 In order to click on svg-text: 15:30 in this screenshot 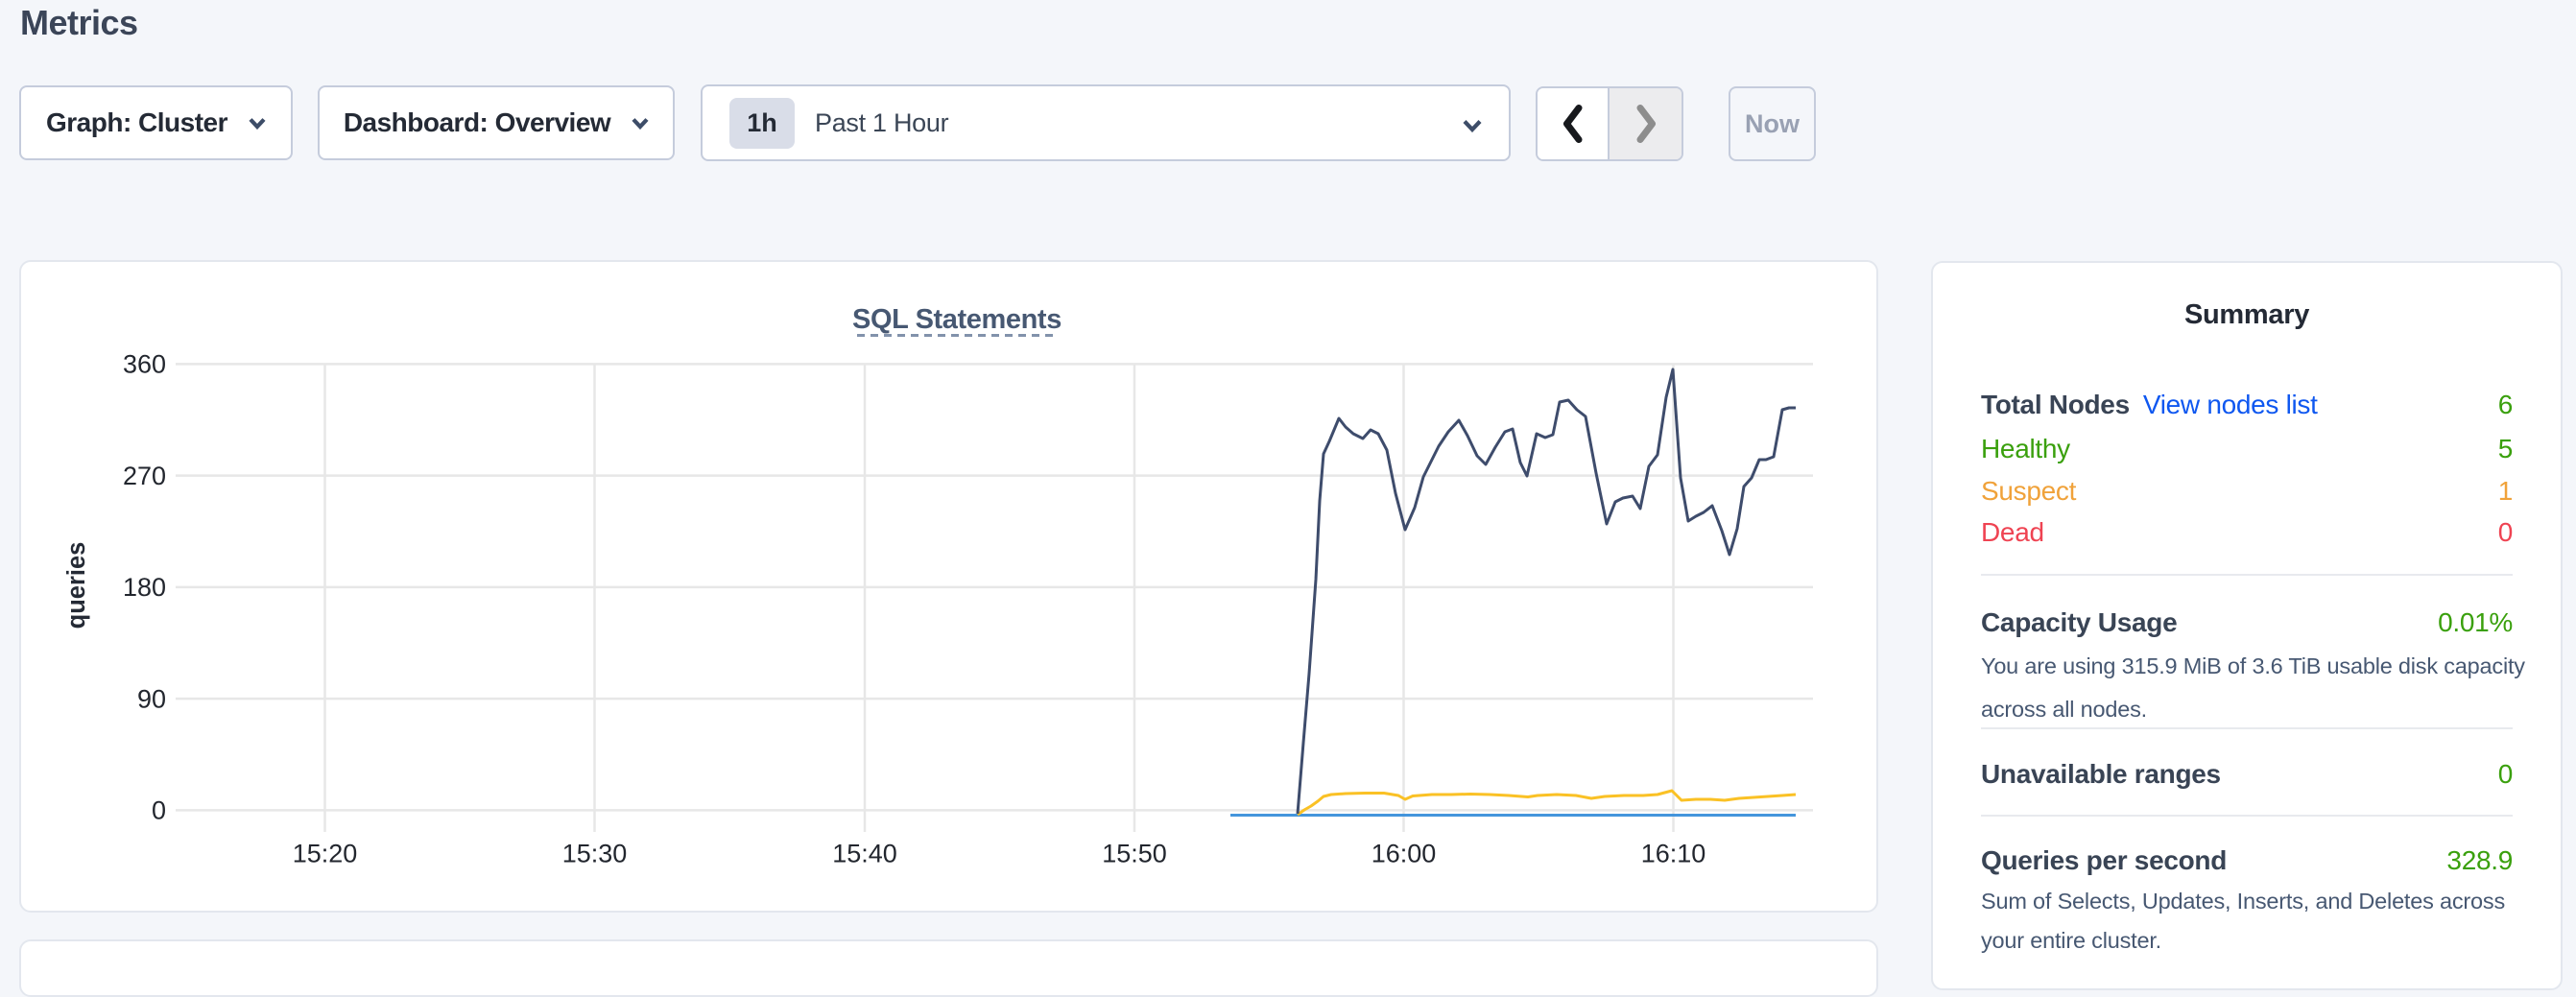, I will do `click(595, 854)`.